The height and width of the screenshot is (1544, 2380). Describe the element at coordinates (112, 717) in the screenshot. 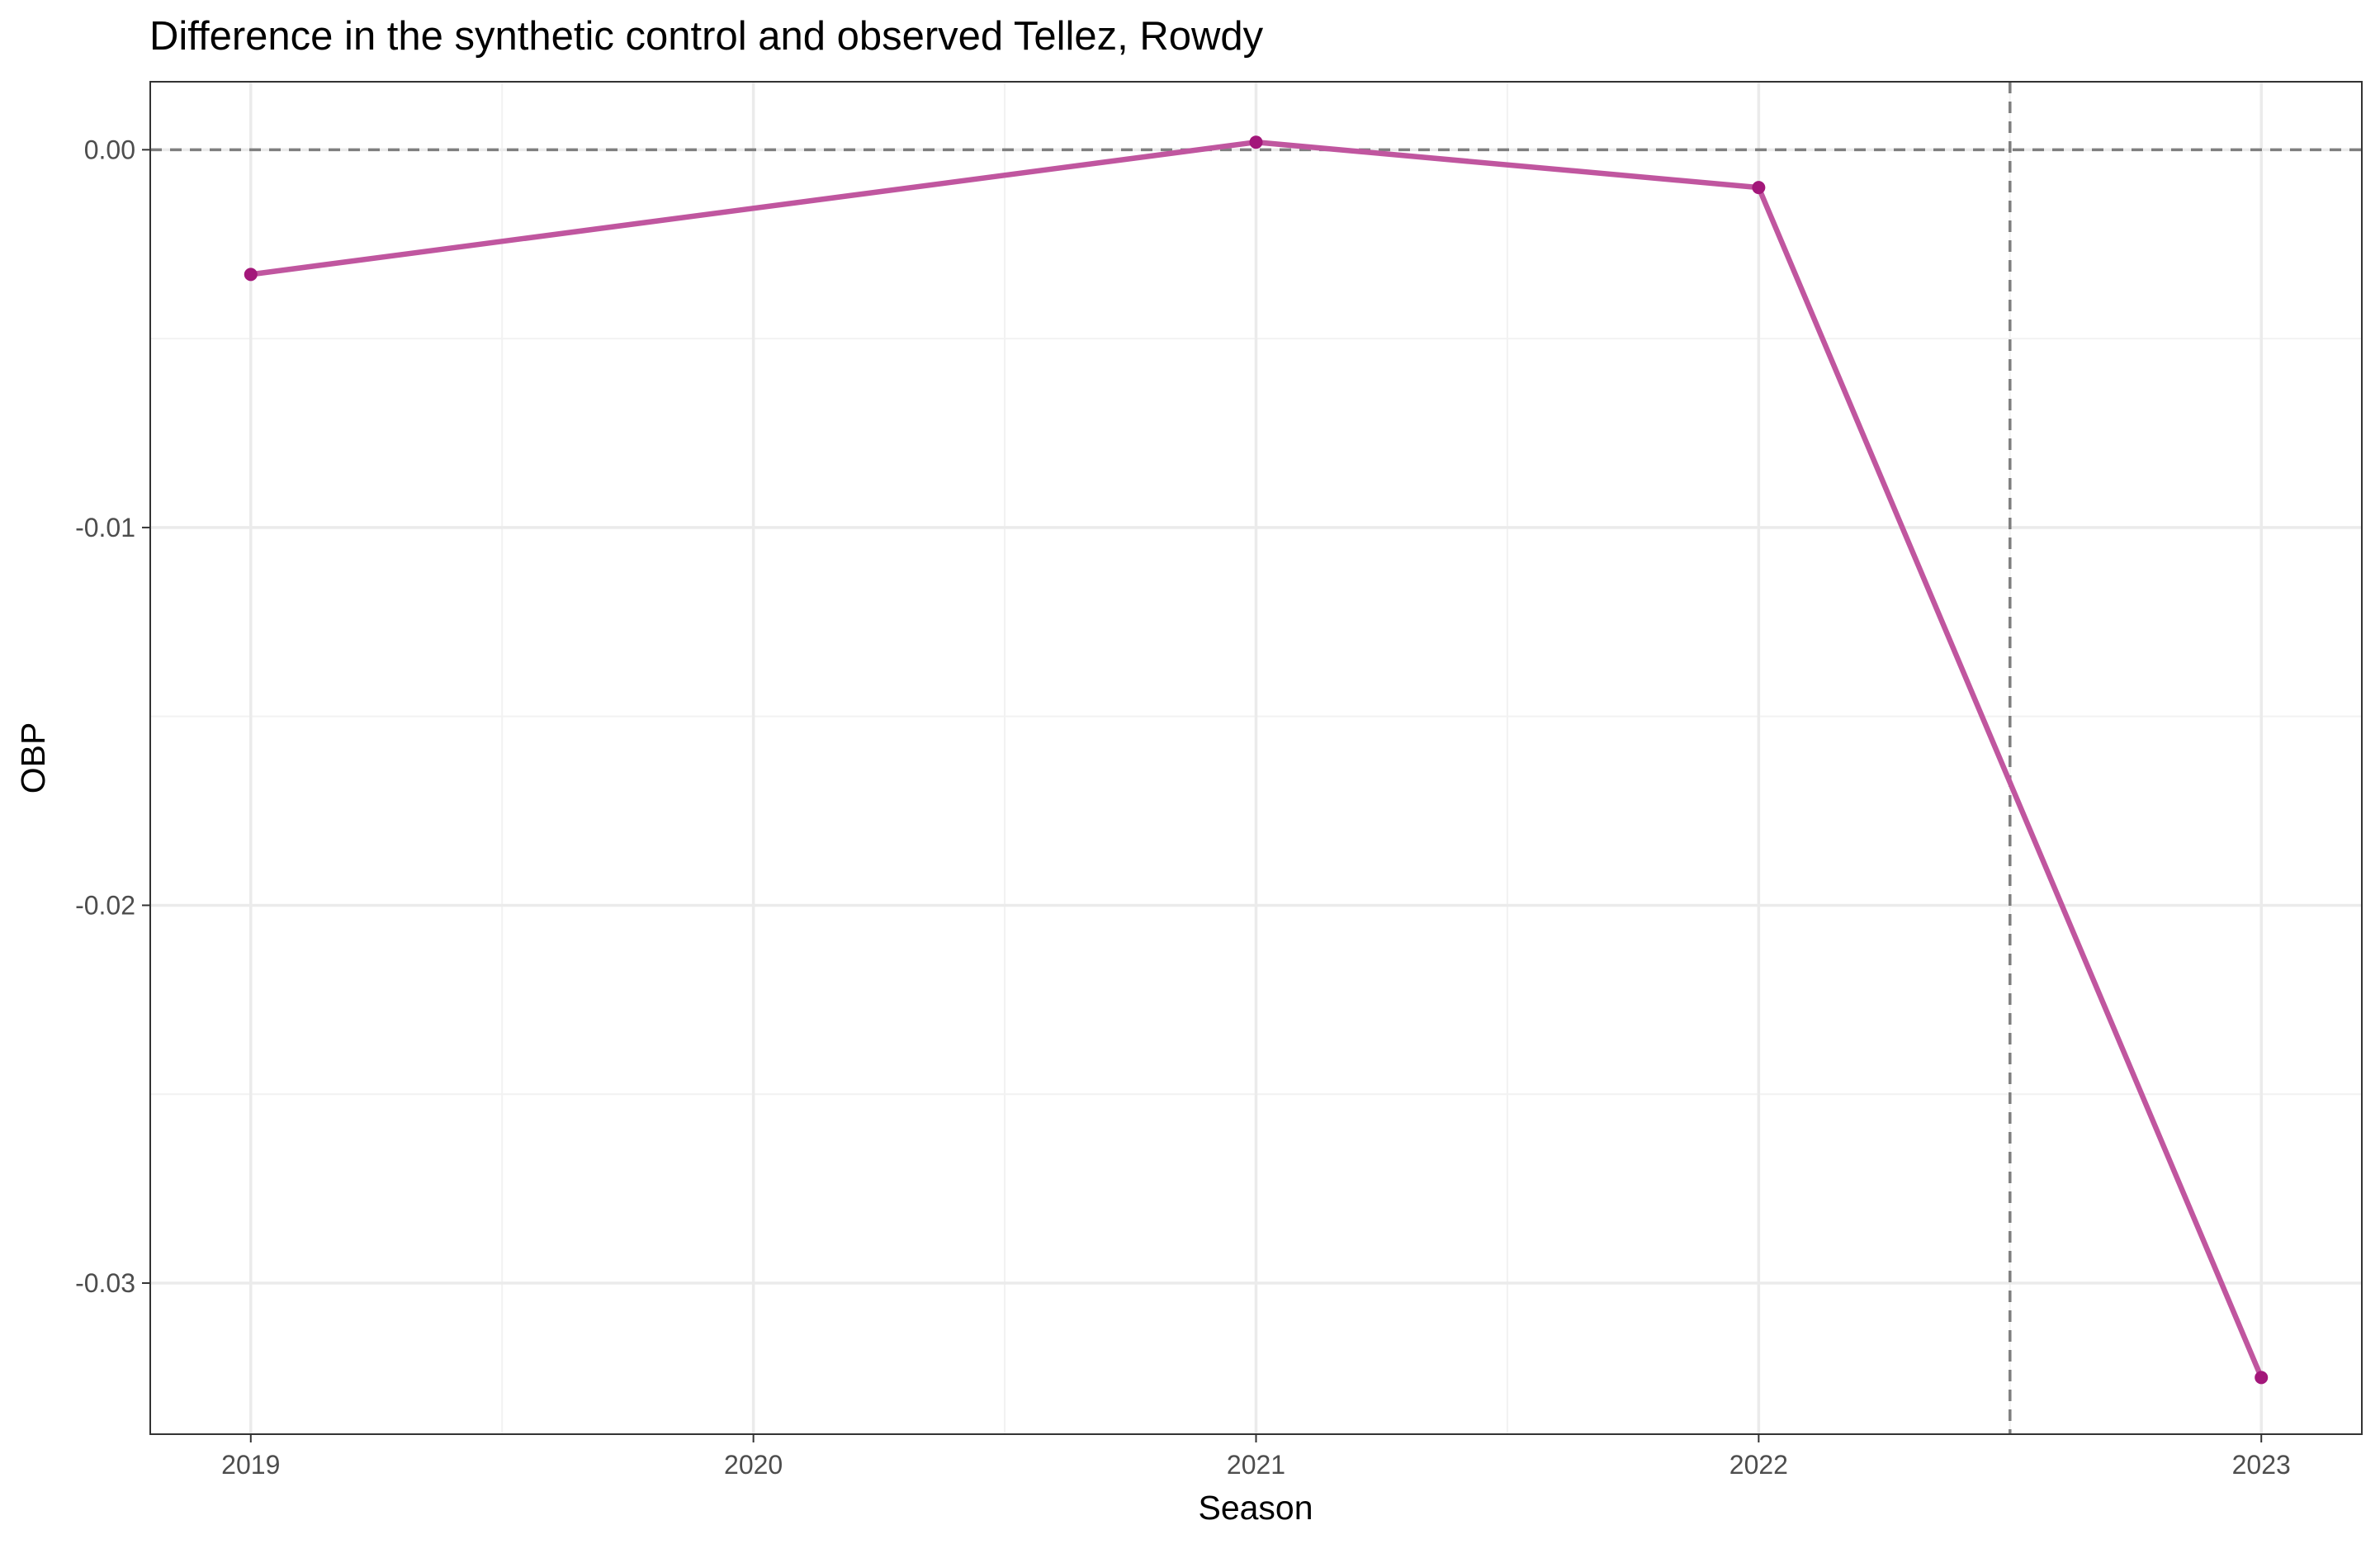

I see `y-axis: 0.00 -0.01 -0.02 -0.03` at that location.